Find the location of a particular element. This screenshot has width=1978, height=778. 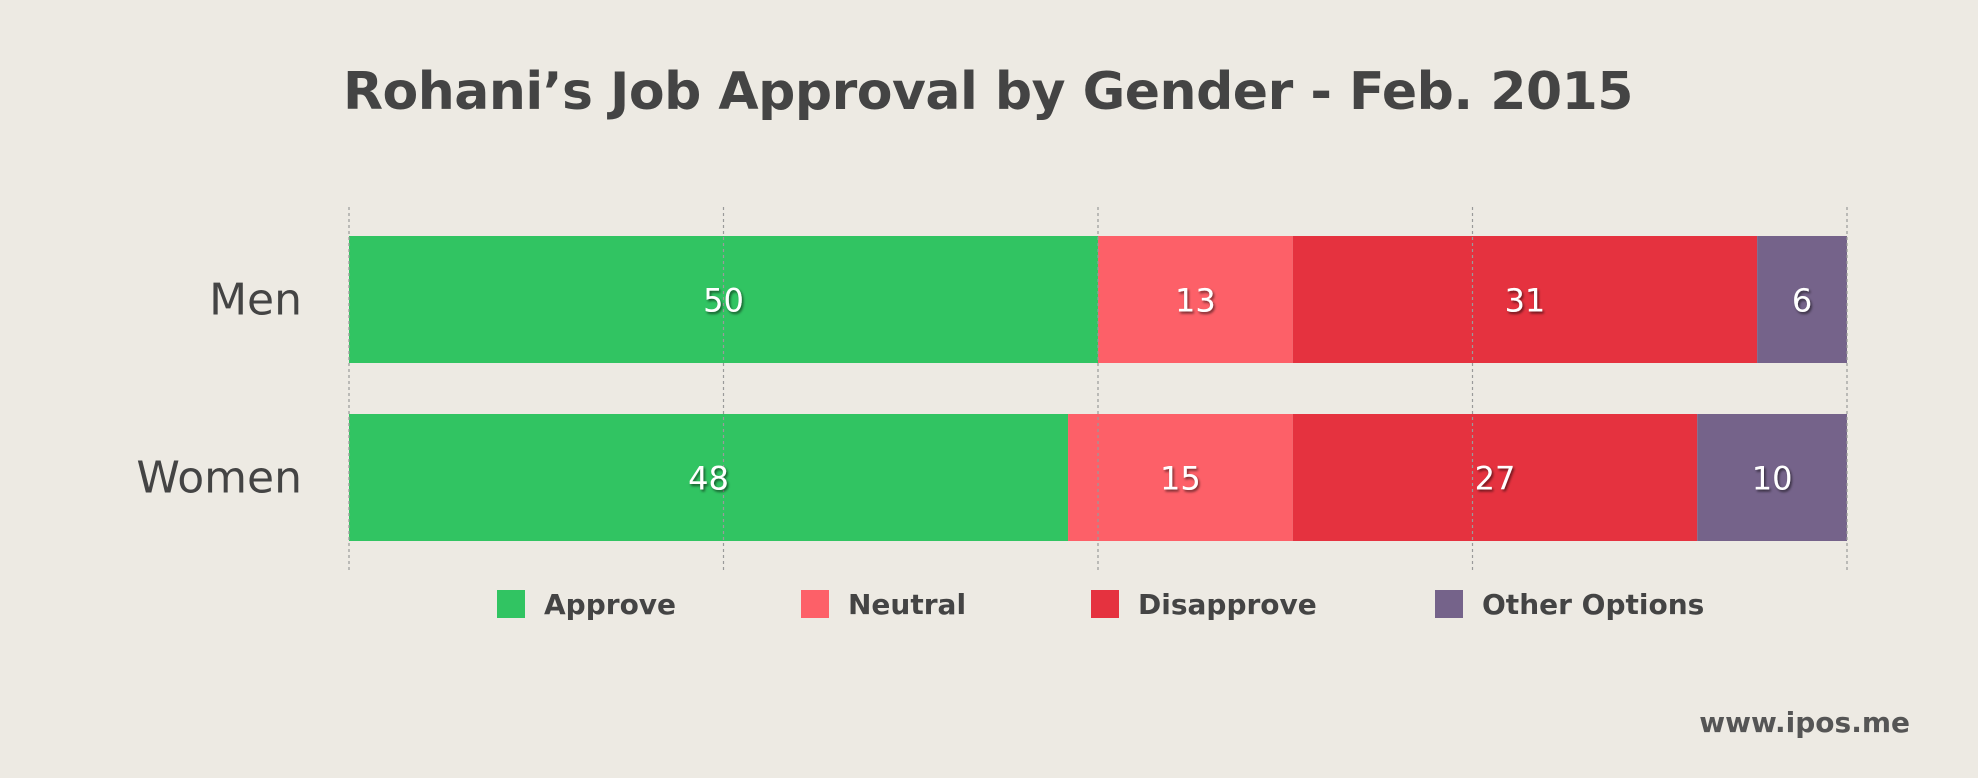

chart-legend: Approve Neutral Disapprove Other Options is located at coordinates (989, 604).